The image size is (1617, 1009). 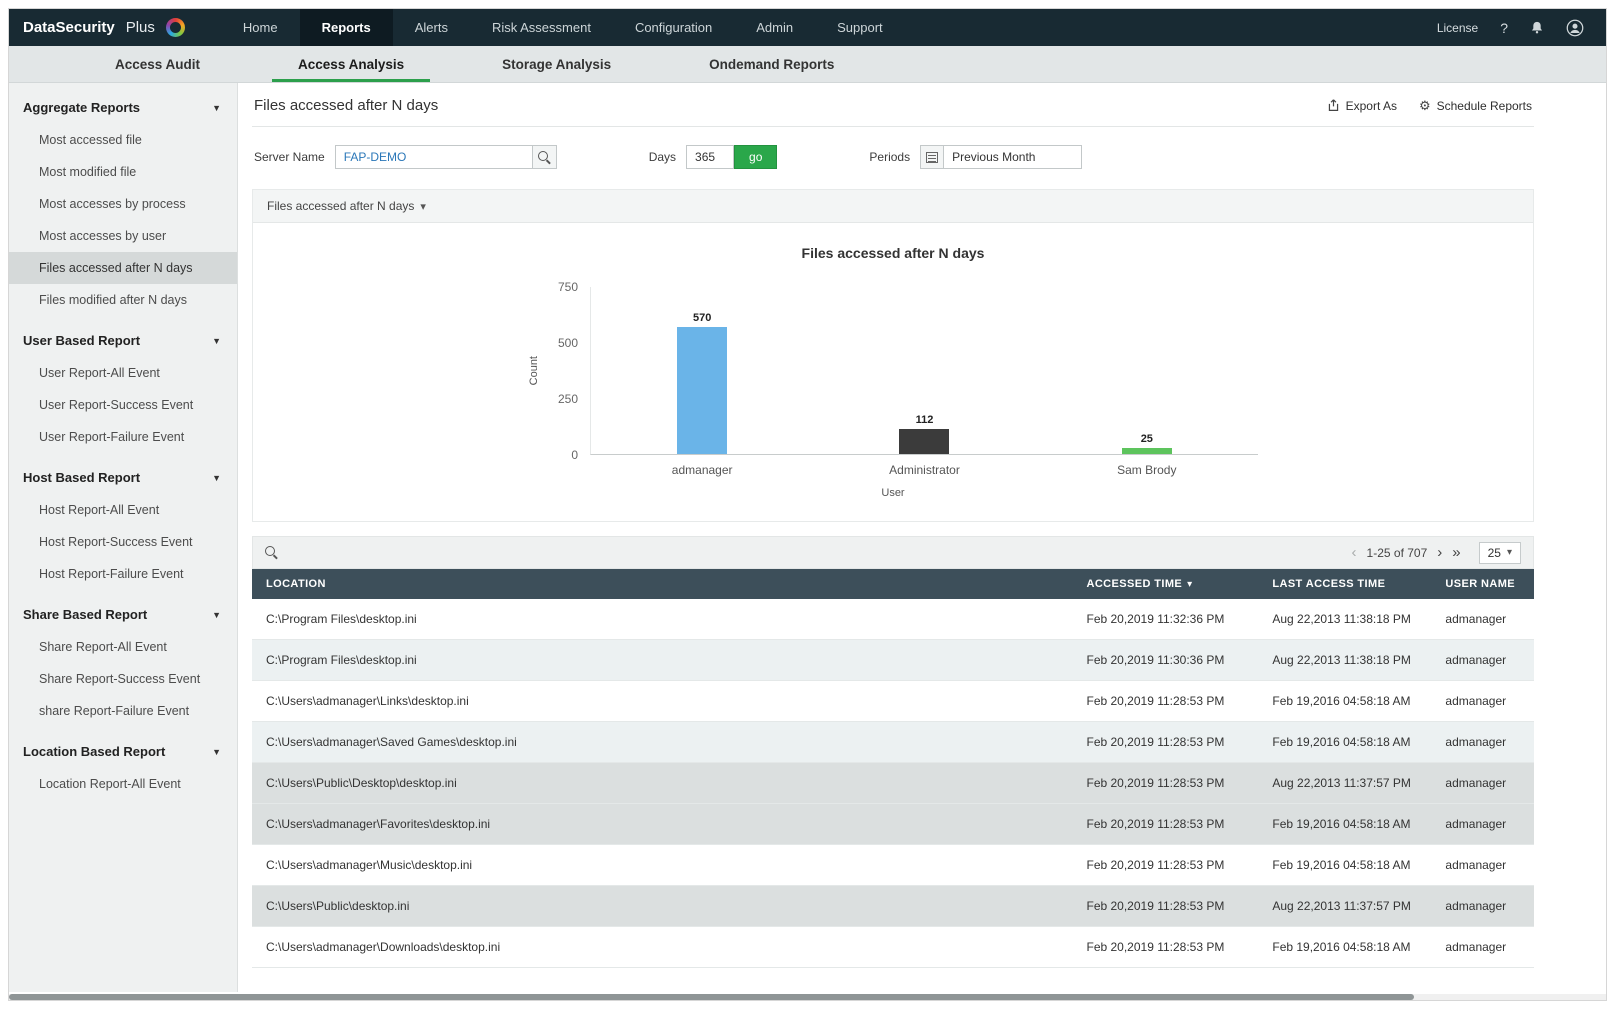 I want to click on sidebar-entry-label: Share Report-All Event, so click(x=103, y=647).